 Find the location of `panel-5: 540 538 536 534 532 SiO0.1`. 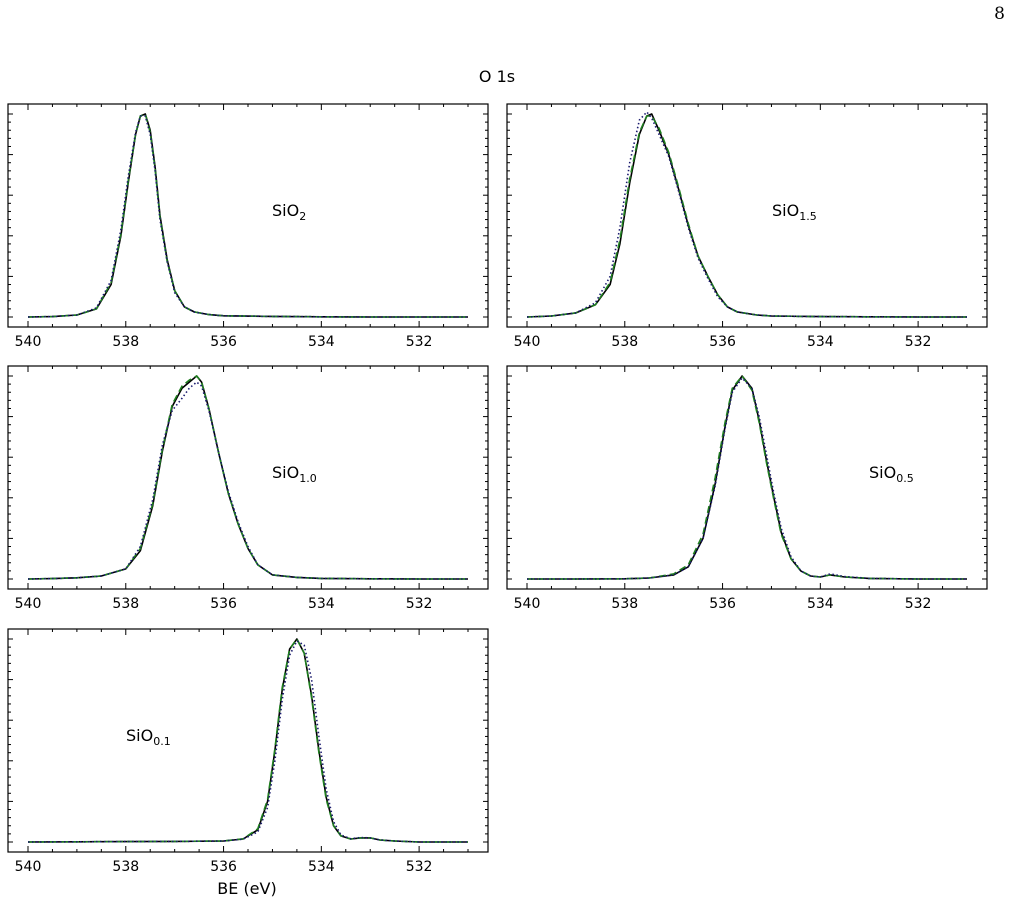

panel-5: 540 538 536 534 532 SiO0.1 is located at coordinates (248, 751).